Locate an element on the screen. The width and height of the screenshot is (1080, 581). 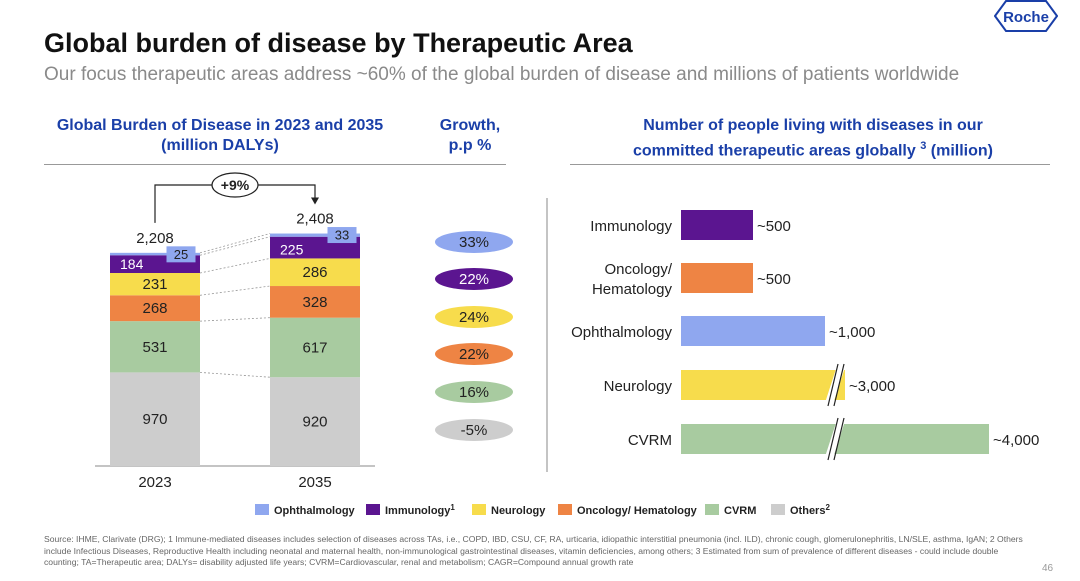
legend-label-ophthalmology: Ophthalmology is located at coordinates (315, 511).